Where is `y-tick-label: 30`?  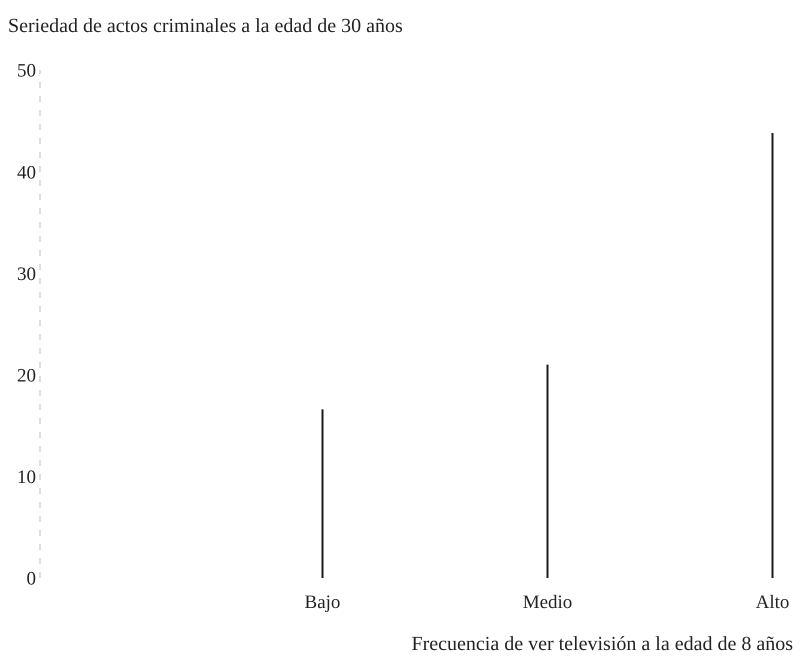 y-tick-label: 30 is located at coordinates (26, 274).